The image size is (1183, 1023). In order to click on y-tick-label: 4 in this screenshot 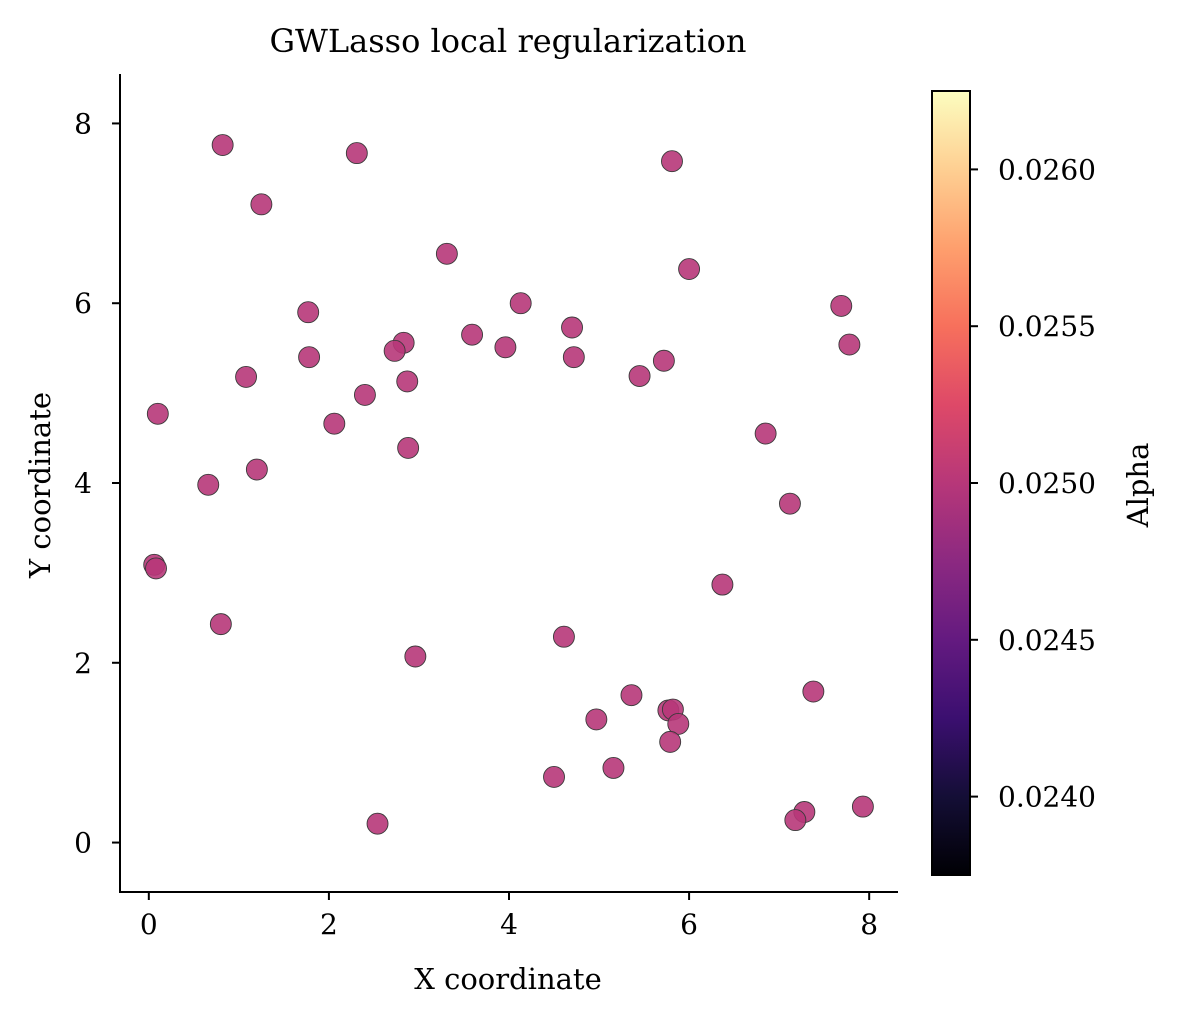, I will do `click(83, 483)`.